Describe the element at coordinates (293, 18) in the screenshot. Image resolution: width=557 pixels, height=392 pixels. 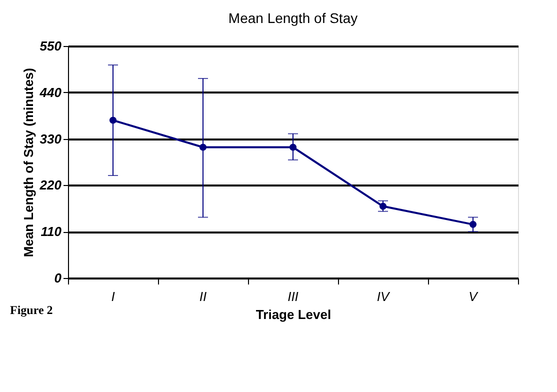
I see `chart-title: Mean Length of Stay` at that location.